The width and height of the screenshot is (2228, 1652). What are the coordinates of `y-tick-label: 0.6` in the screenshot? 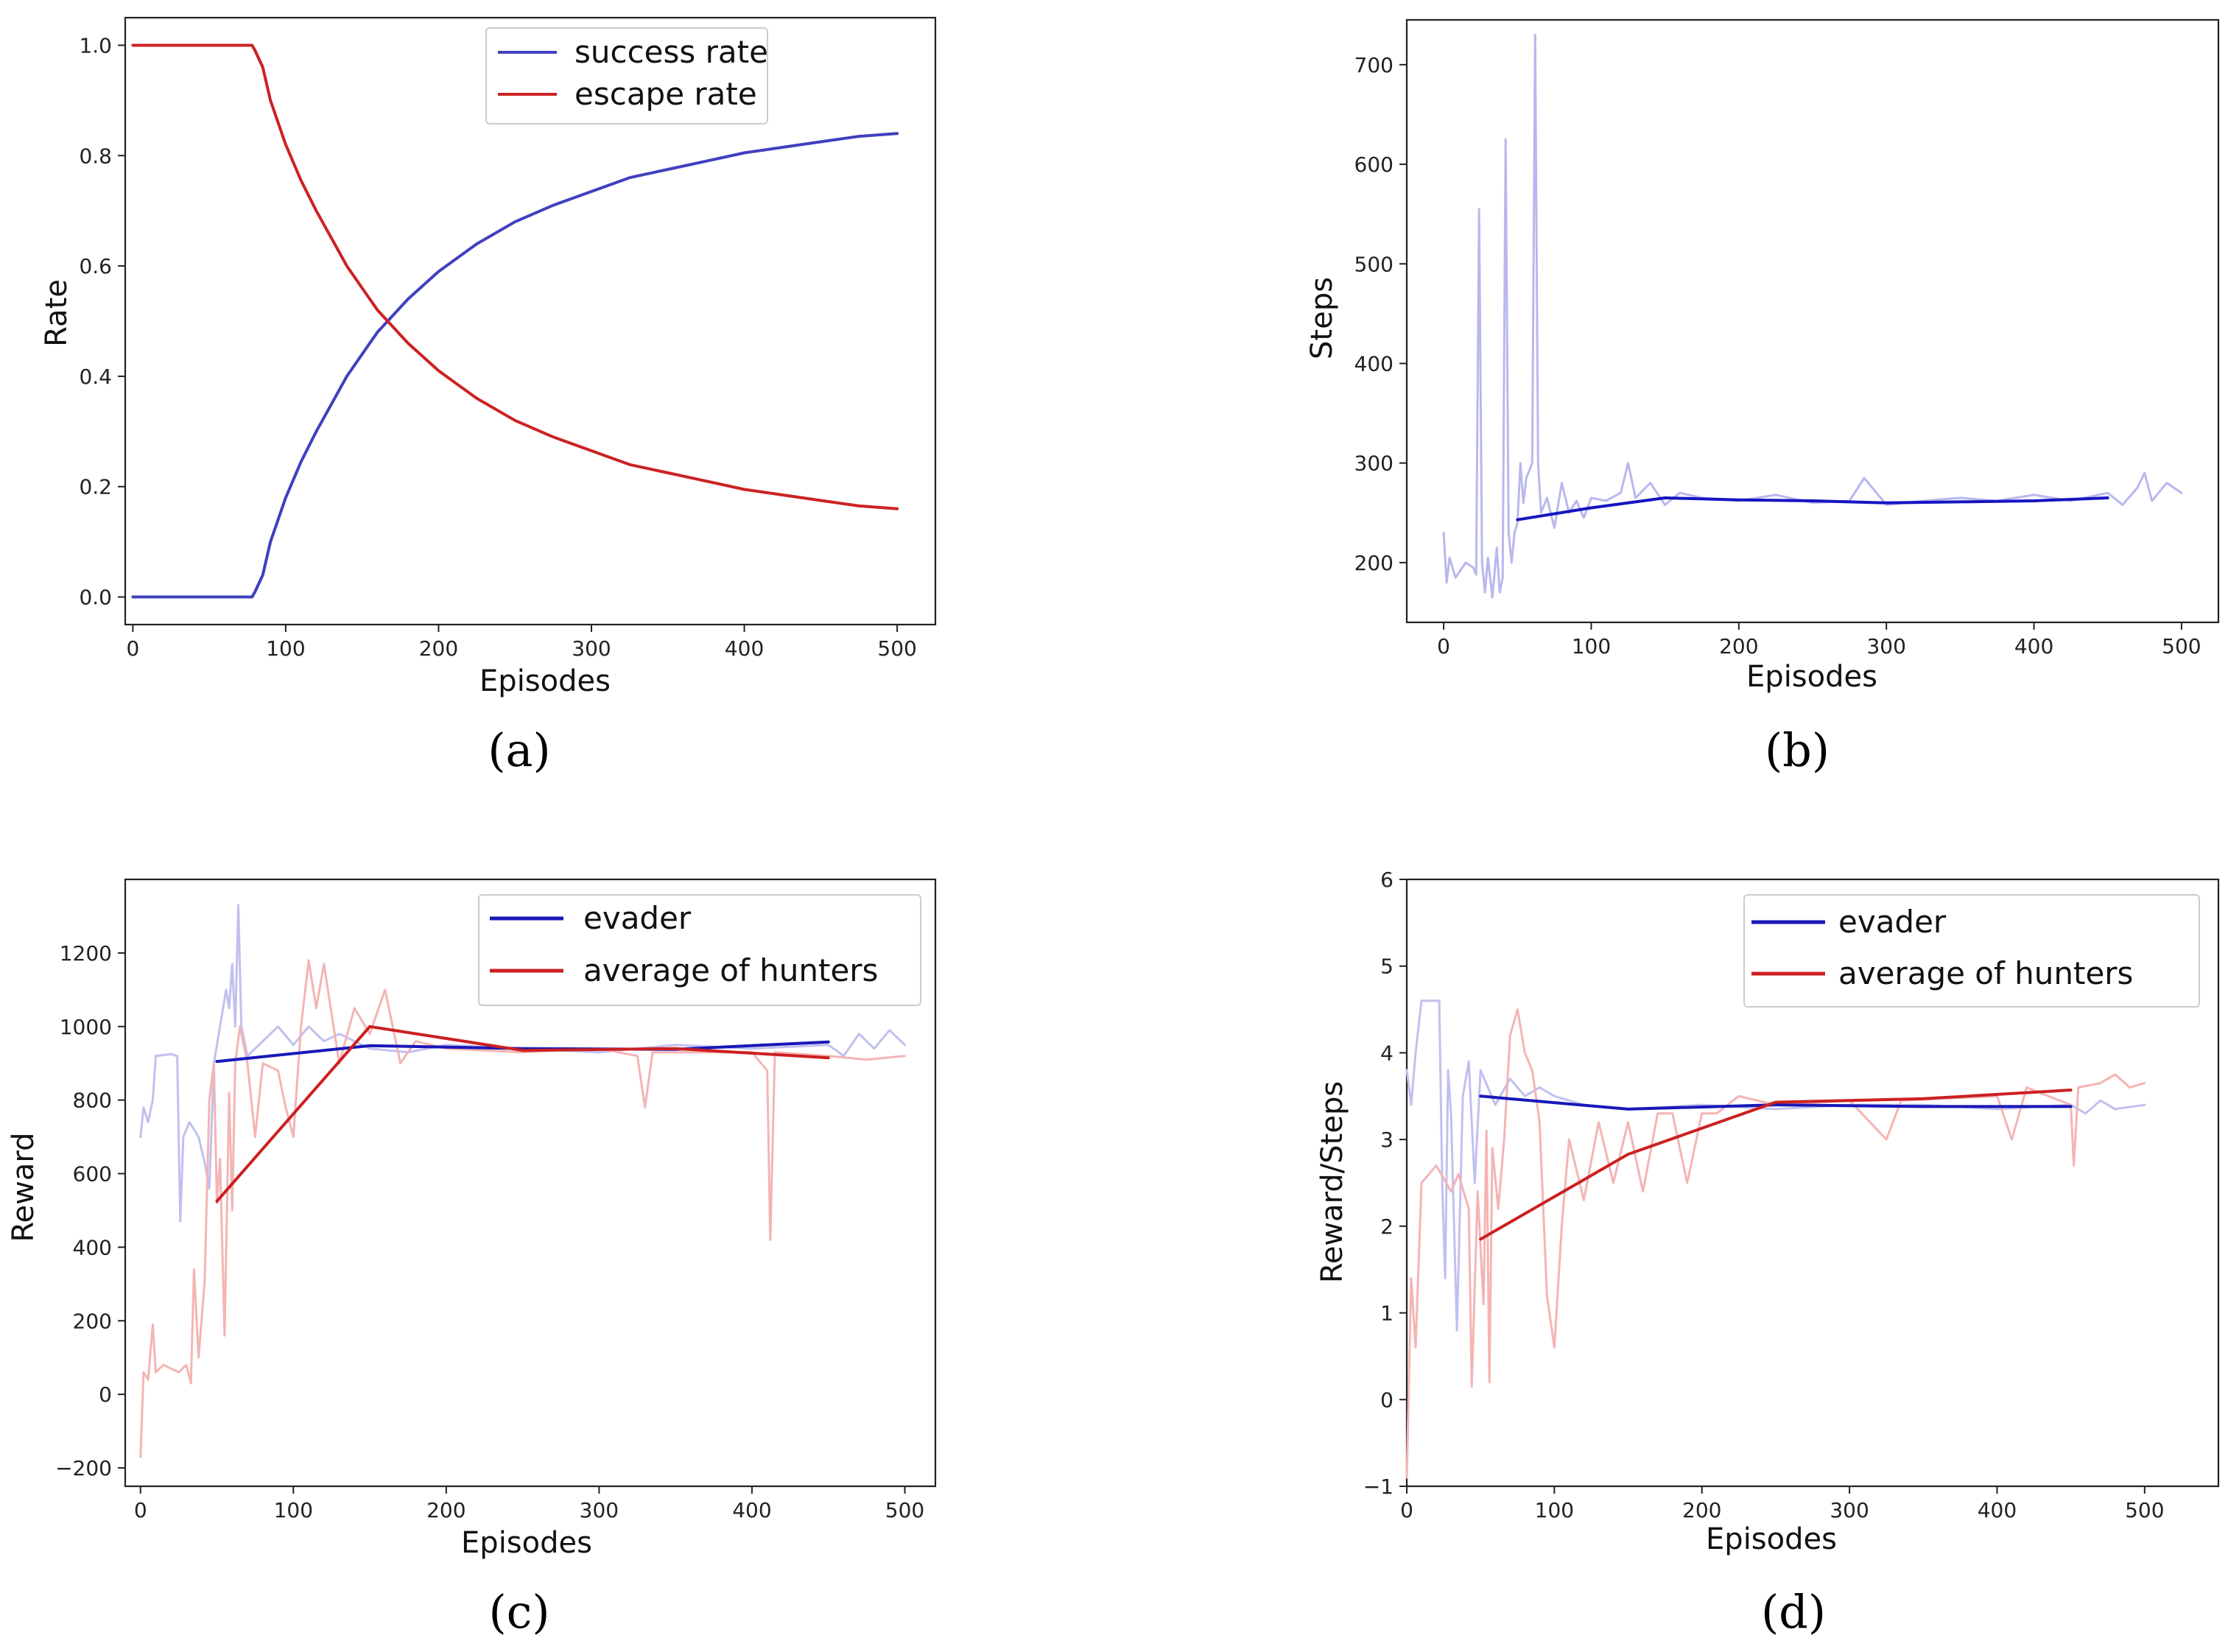 It's located at (95, 266).